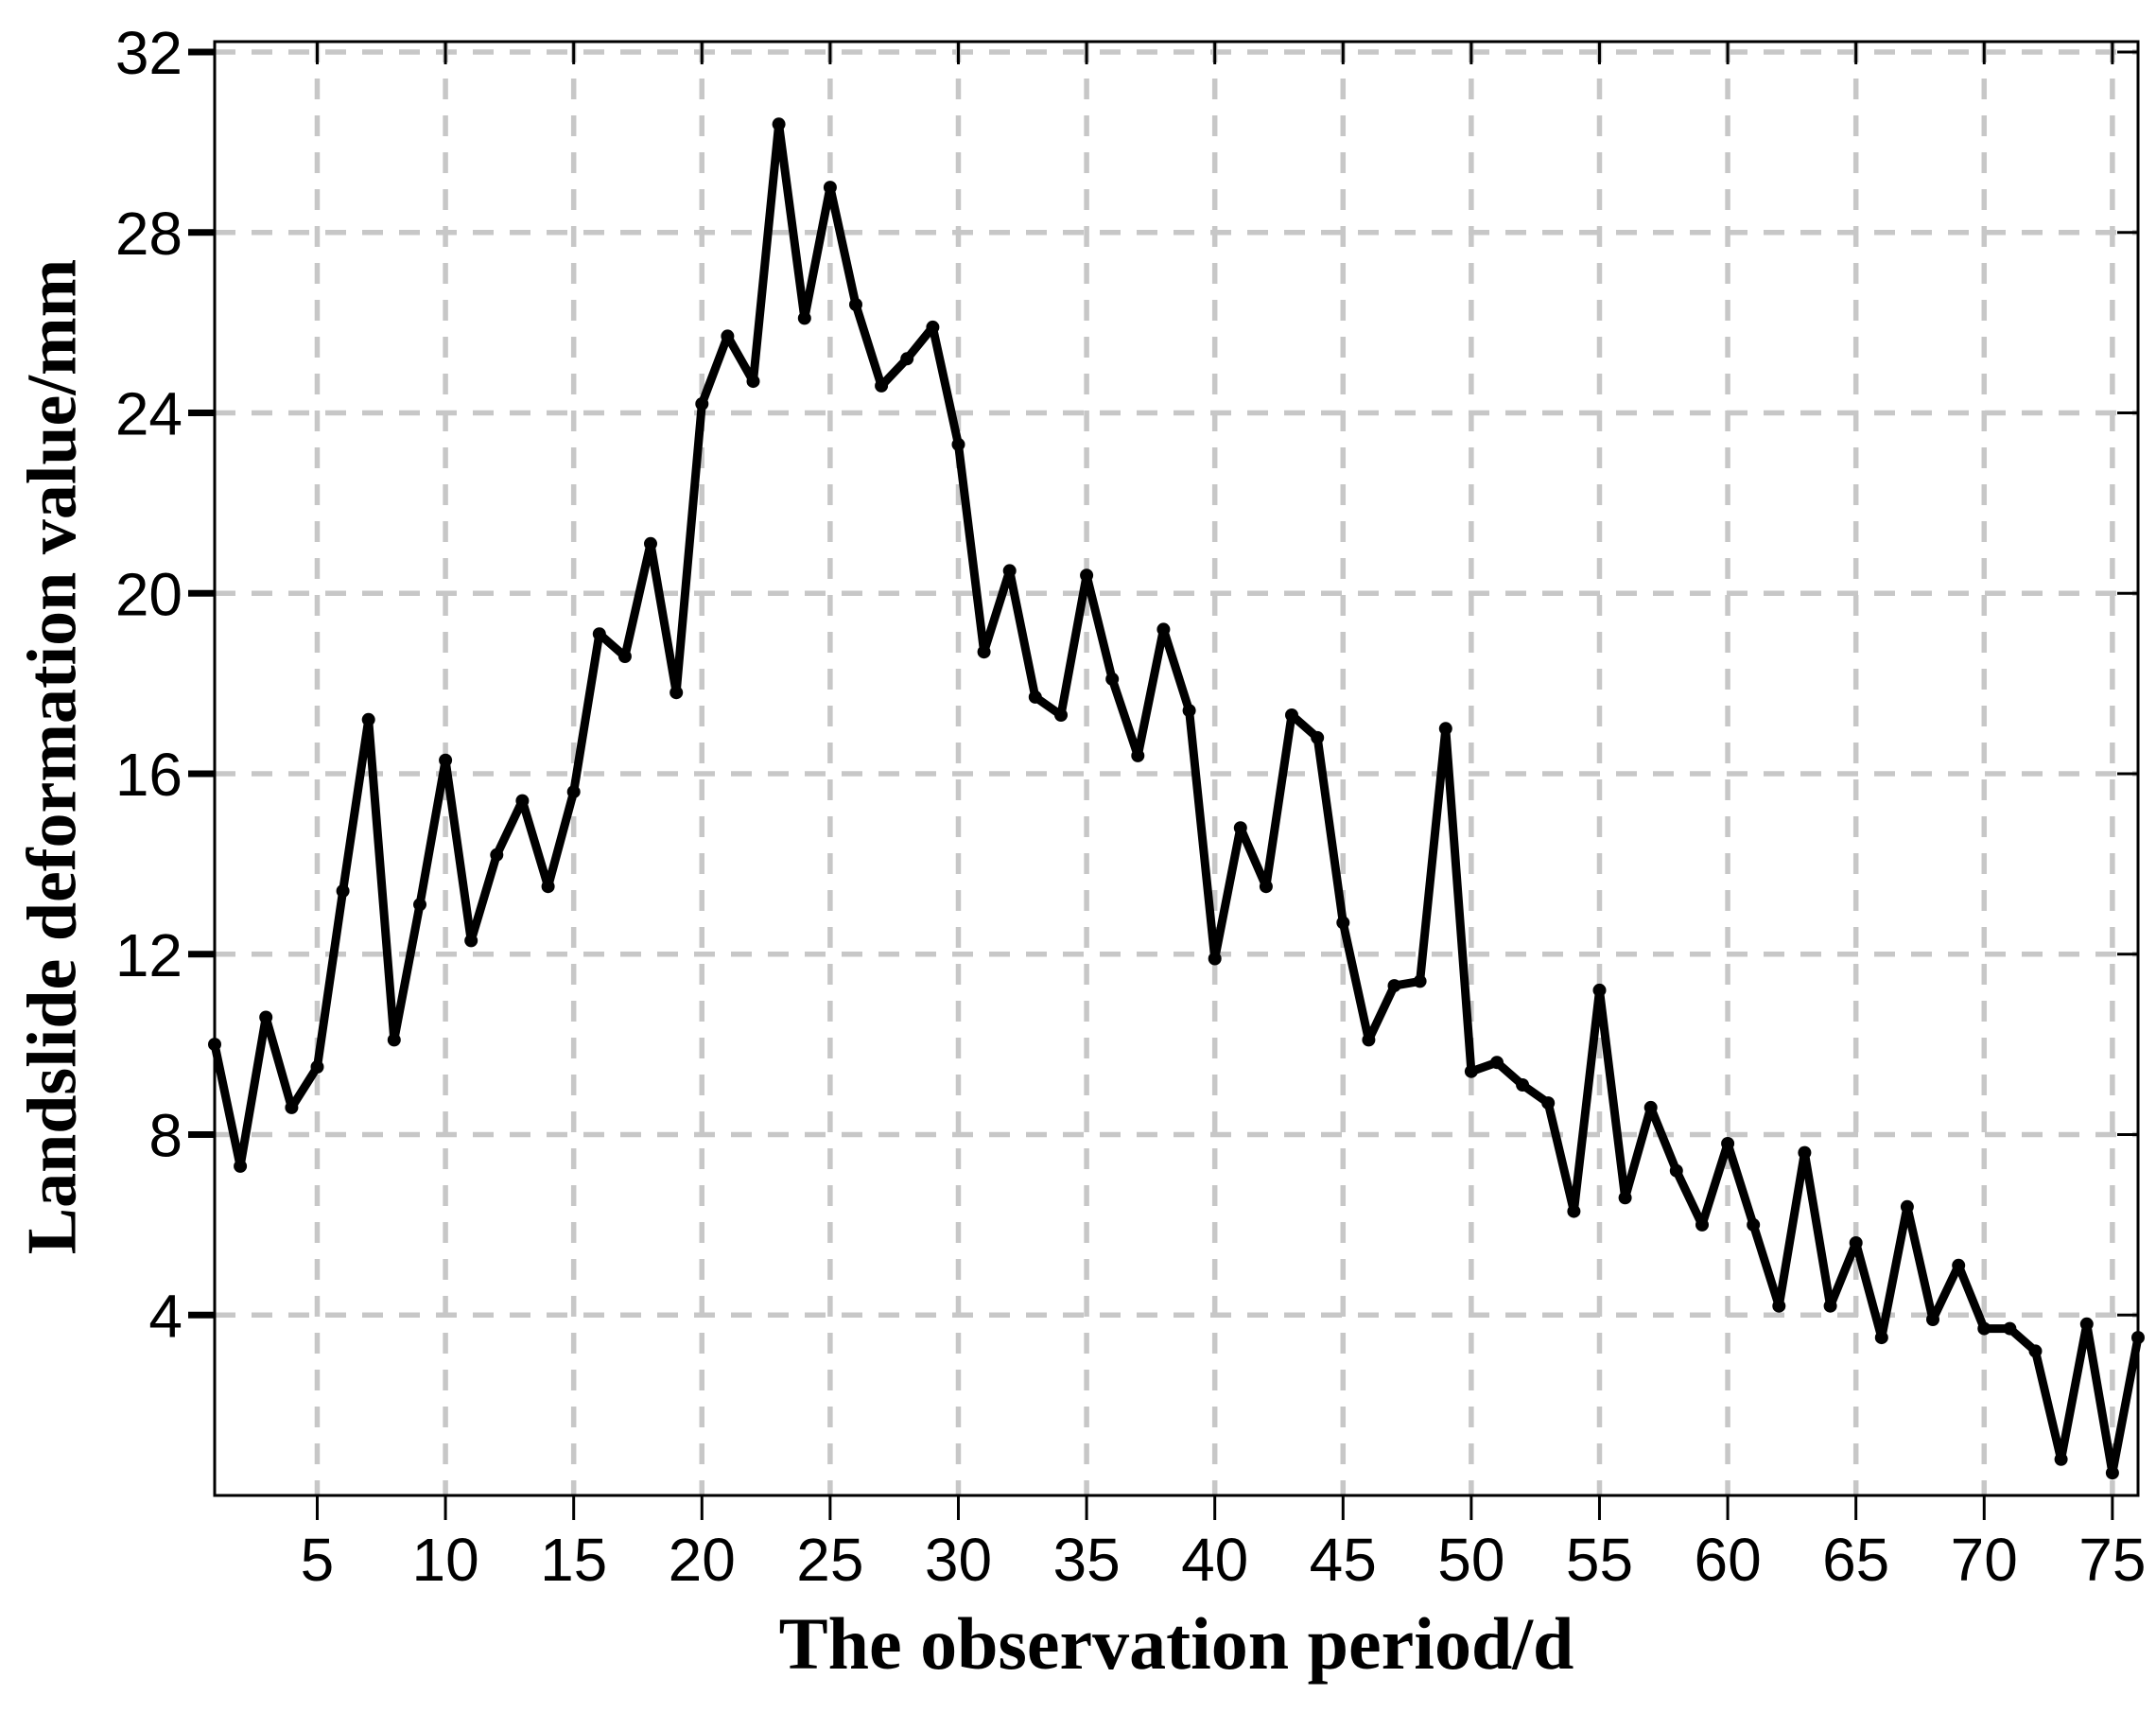  What do you see at coordinates (1727, 1560) in the screenshot?
I see `x-tick-label: 60` at bounding box center [1727, 1560].